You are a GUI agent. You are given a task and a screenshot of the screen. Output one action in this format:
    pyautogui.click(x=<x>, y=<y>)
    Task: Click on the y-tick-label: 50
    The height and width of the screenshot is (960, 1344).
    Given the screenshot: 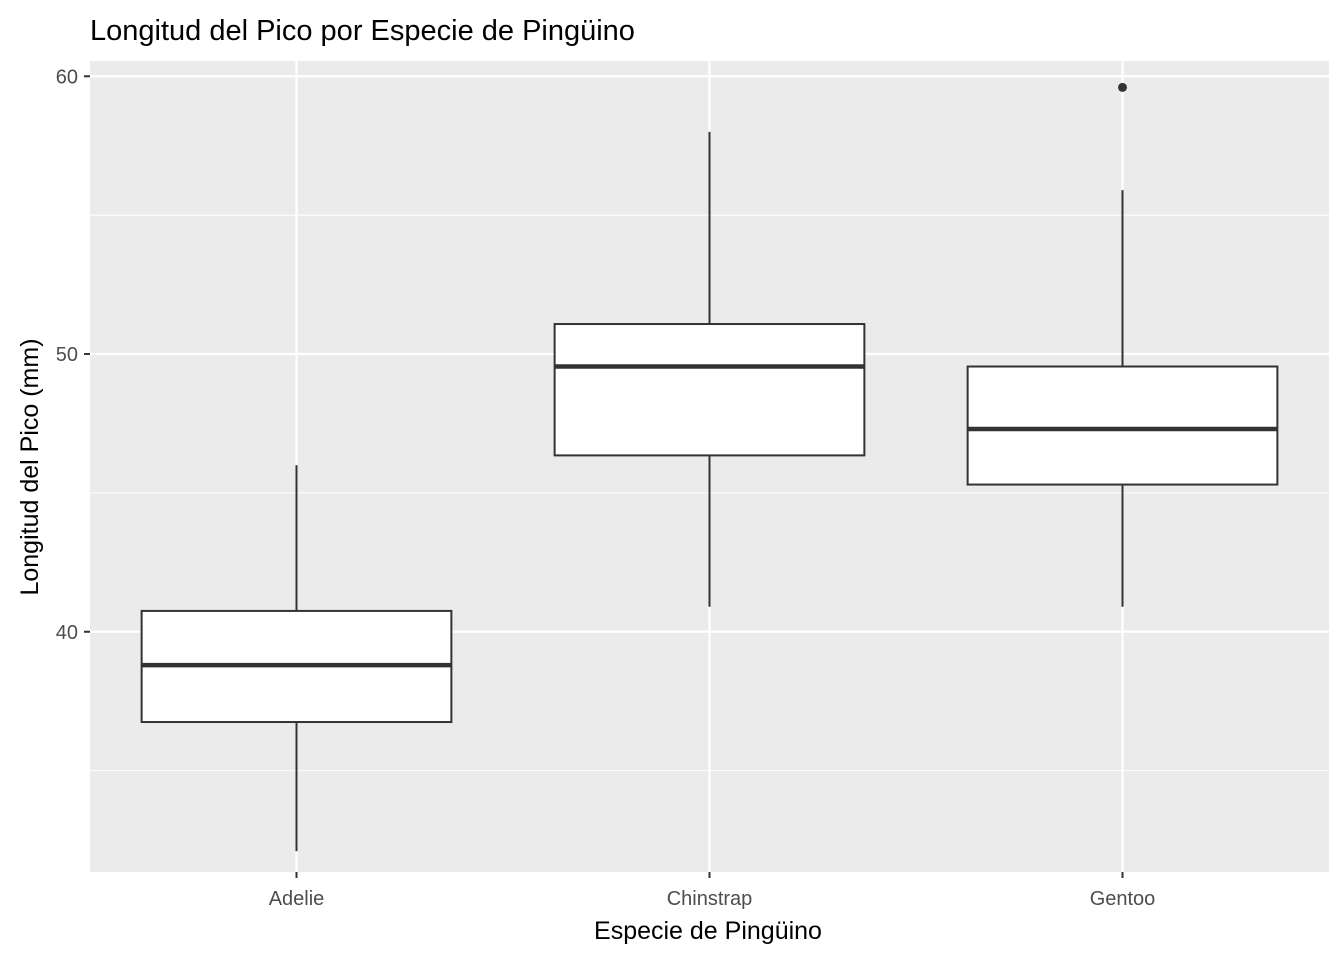 What is the action you would take?
    pyautogui.click(x=67, y=355)
    